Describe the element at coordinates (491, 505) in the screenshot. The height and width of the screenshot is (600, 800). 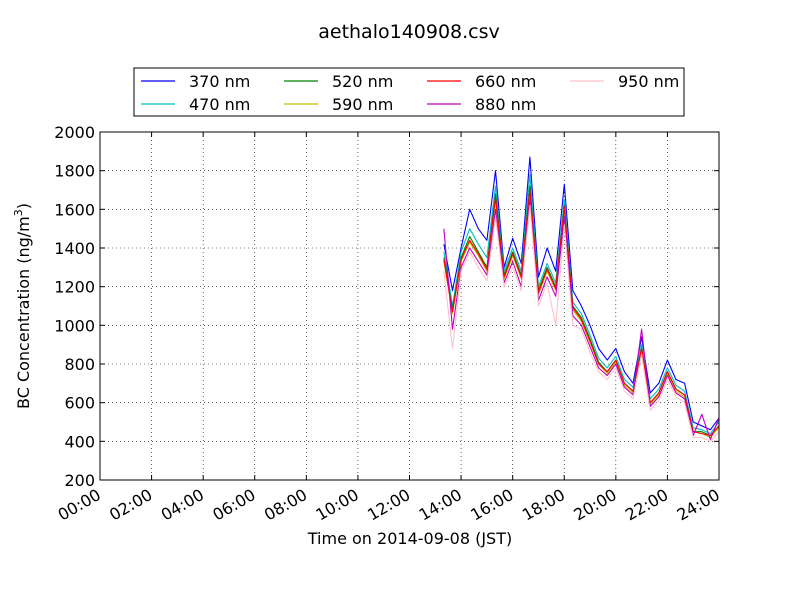
I see `x-tick-label: 16:00` at that location.